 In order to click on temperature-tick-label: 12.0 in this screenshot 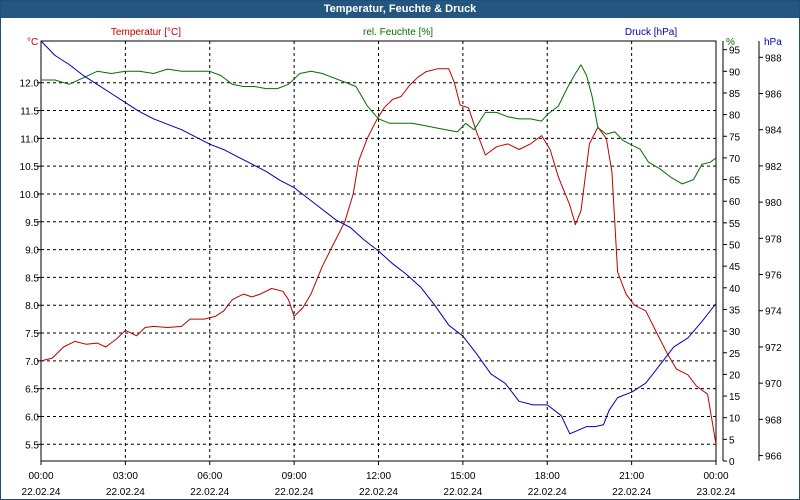, I will do `click(30, 84)`.